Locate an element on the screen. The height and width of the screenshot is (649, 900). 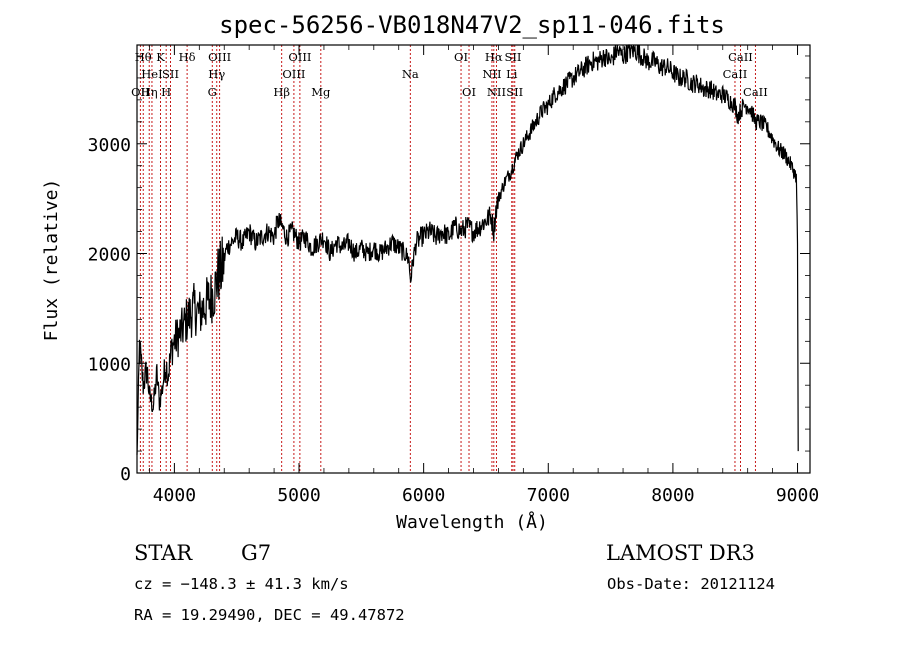
spectral-line-label: Na is located at coordinates (410, 74).